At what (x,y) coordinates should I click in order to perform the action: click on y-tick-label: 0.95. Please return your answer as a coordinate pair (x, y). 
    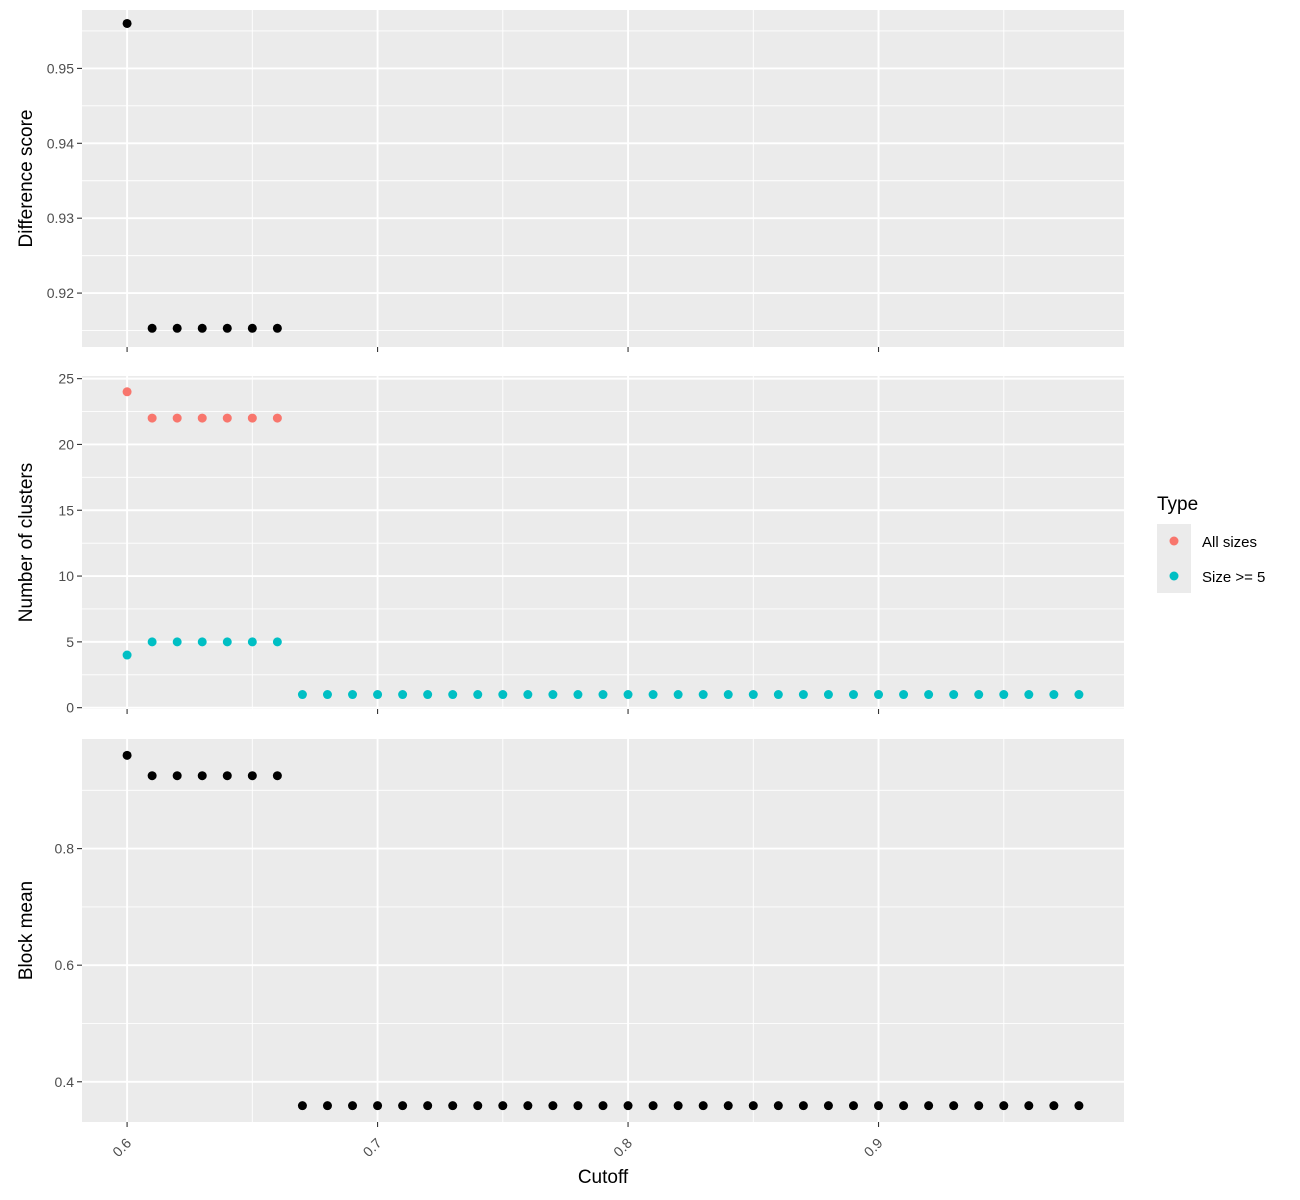
    Looking at the image, I should click on (60, 68).